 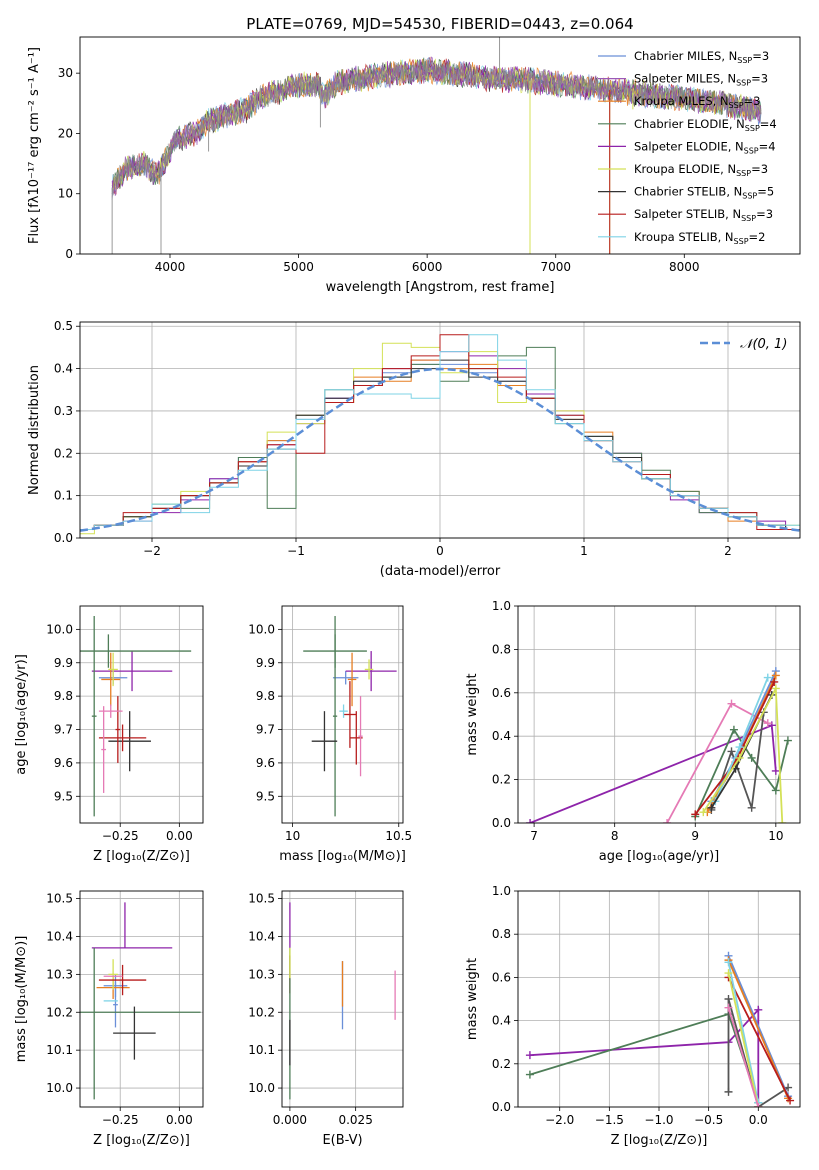 I want to click on y-tick-label: 10.1, so click(x=261, y=1050).